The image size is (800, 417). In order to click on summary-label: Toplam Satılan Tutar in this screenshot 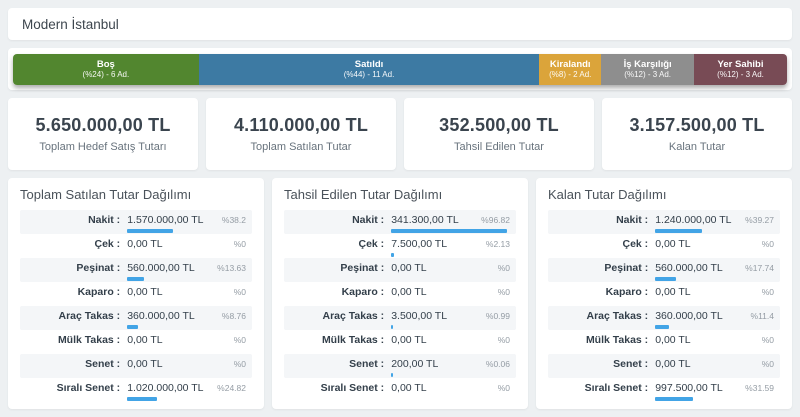, I will do `click(301, 147)`.